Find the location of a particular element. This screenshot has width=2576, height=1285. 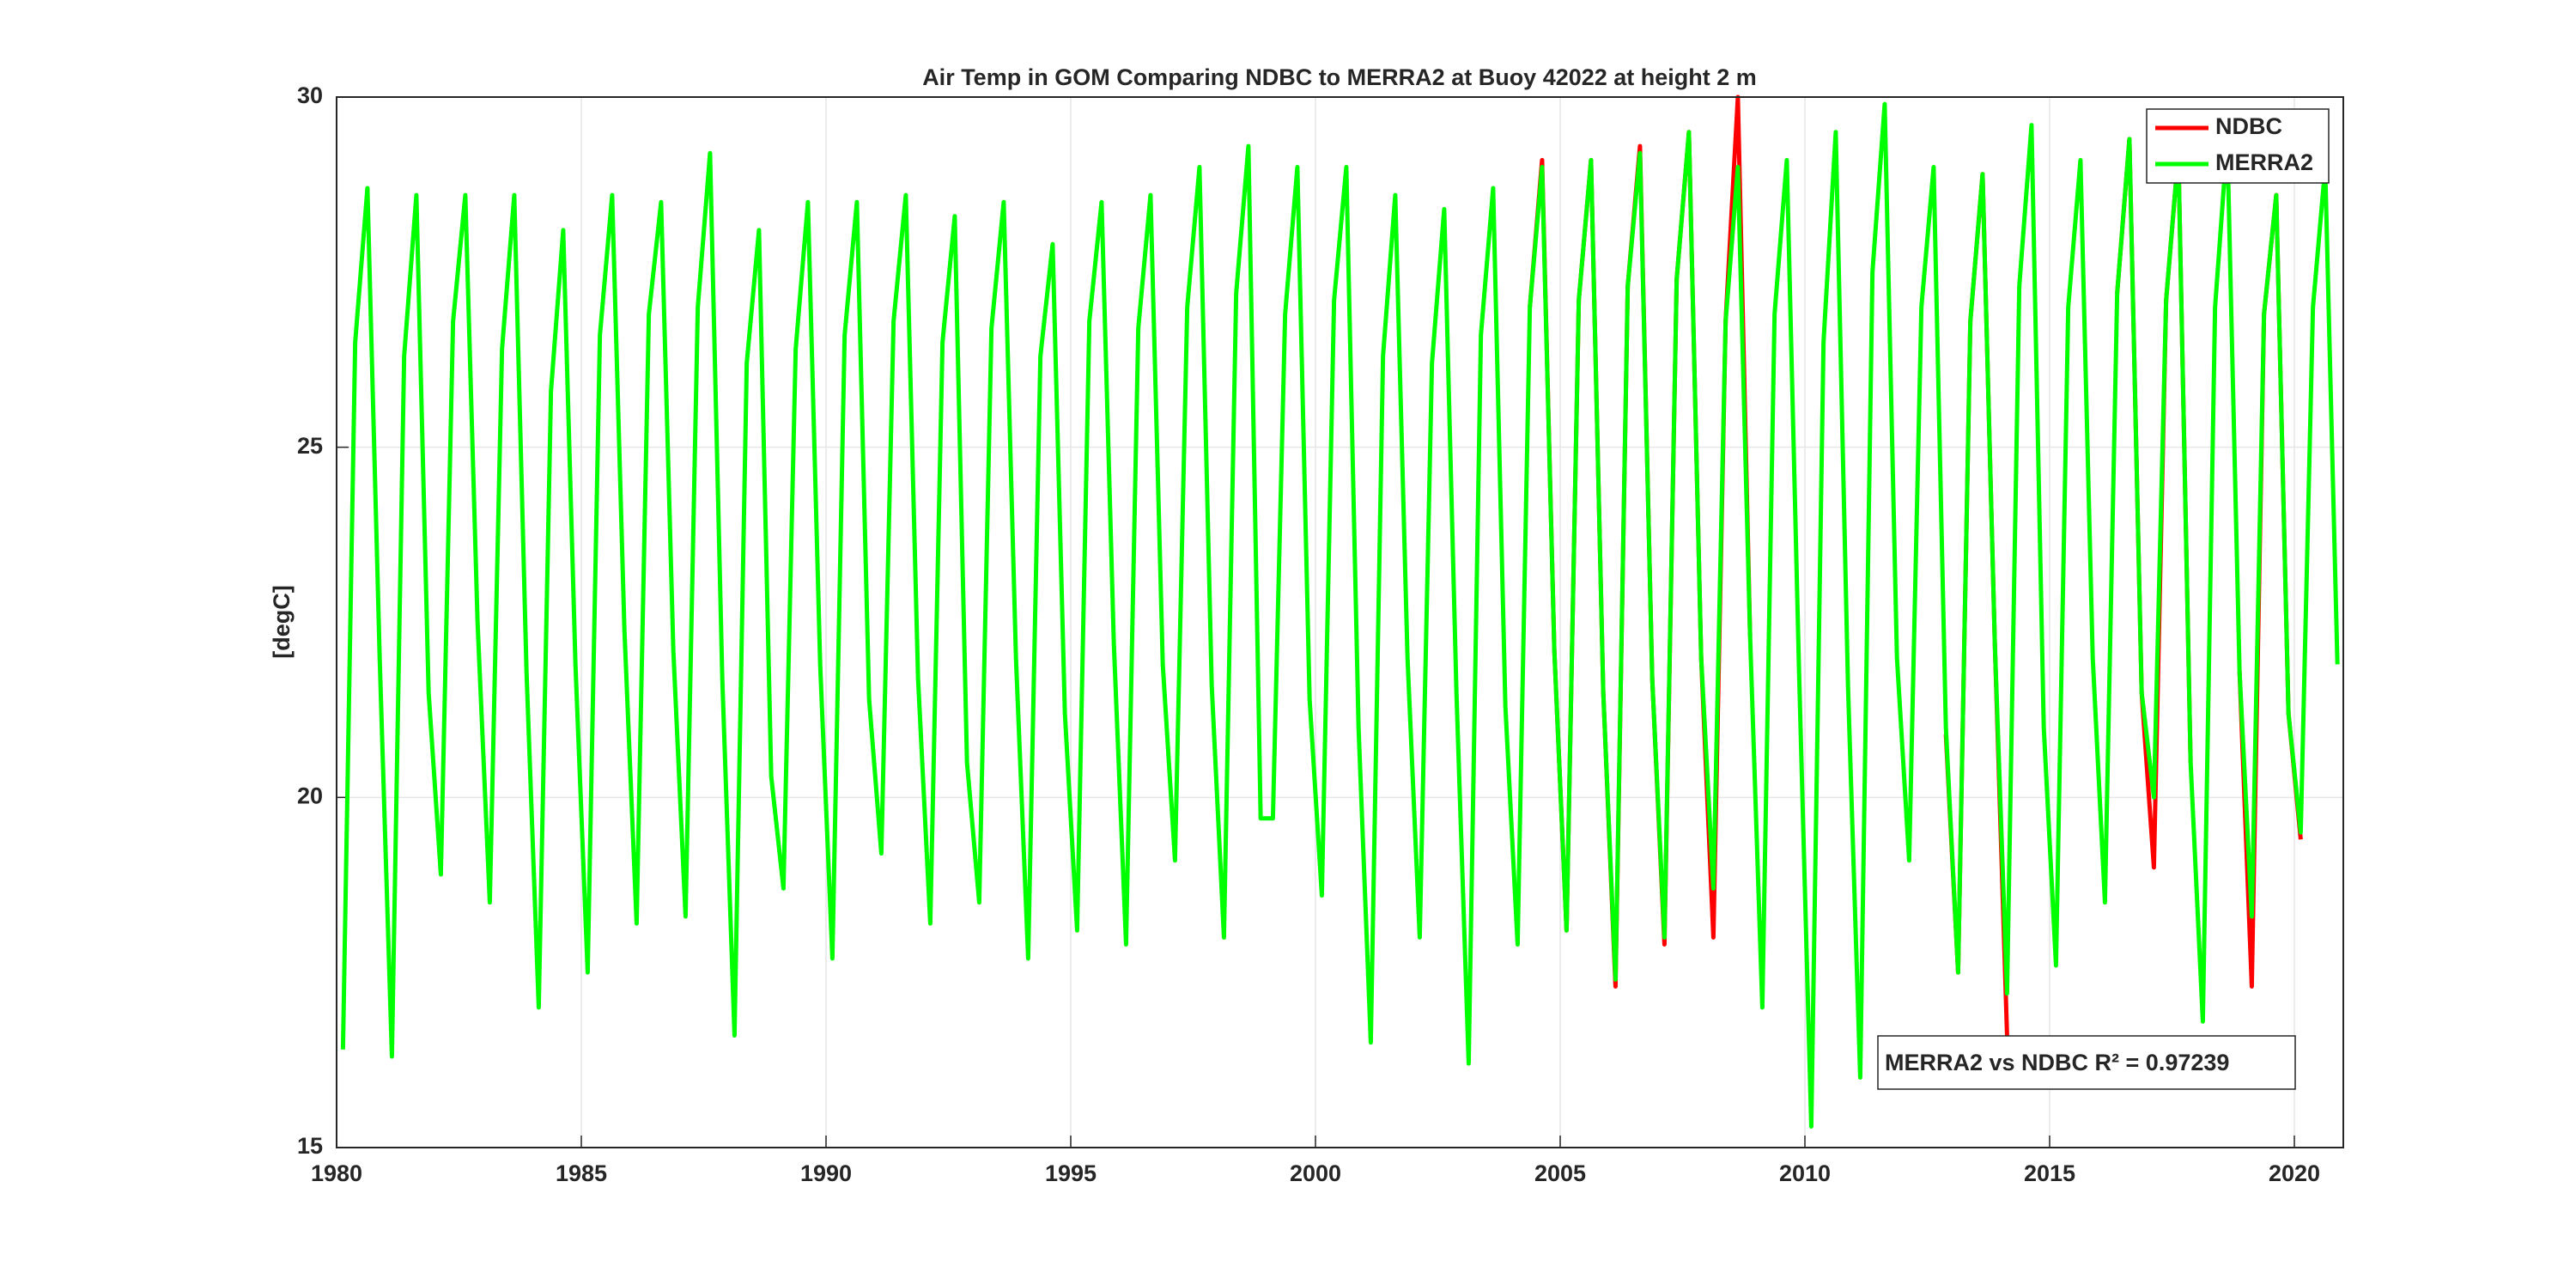

y-tick-label: 25 is located at coordinates (310, 446).